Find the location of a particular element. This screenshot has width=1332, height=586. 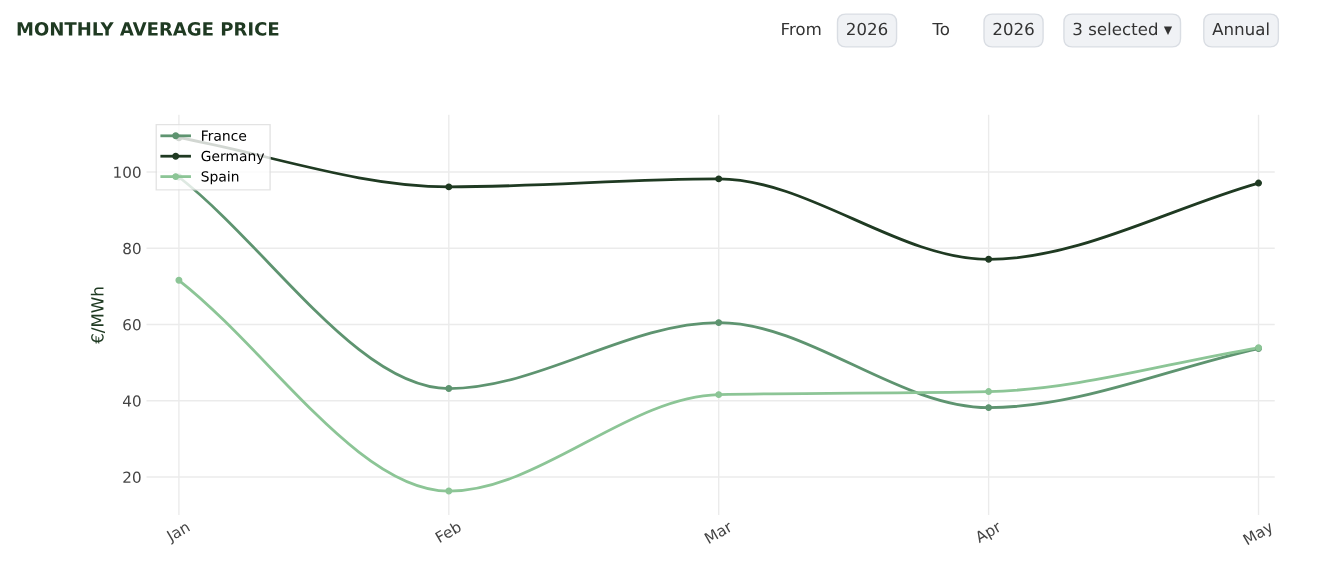

text: 3 selected ▾ is located at coordinates (1123, 29).